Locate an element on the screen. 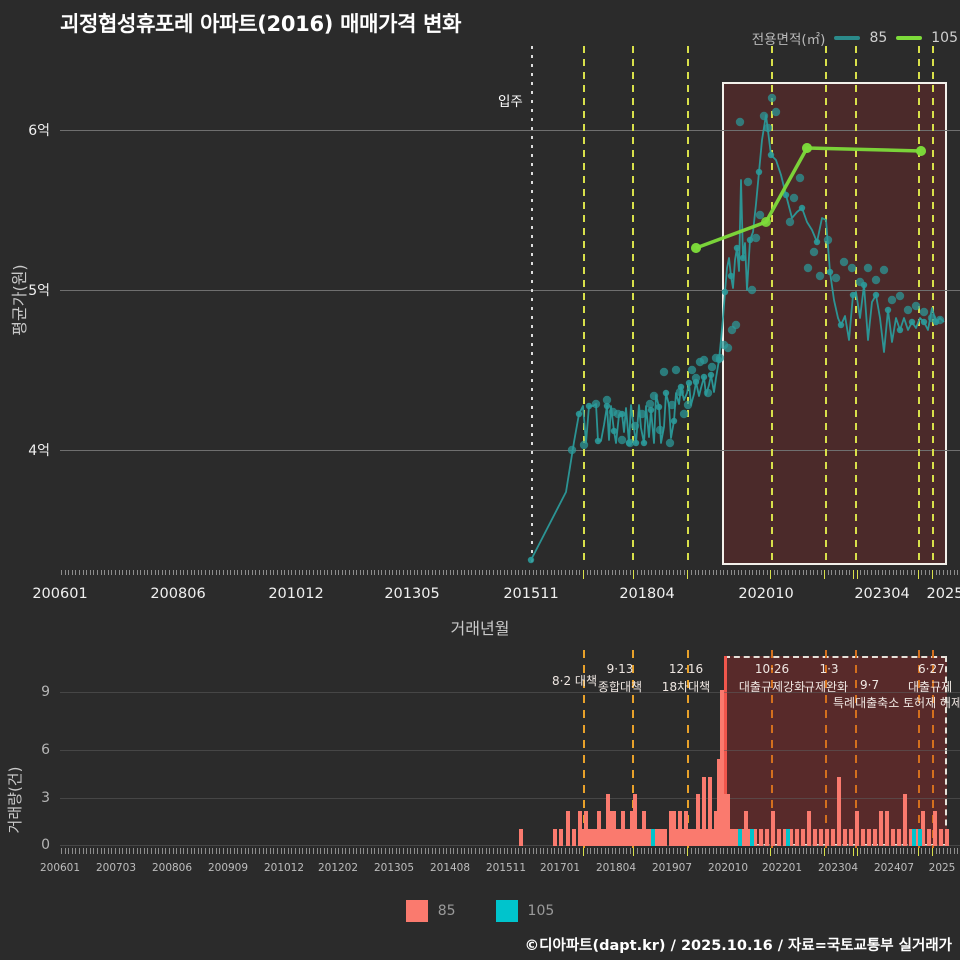  volume-x-tick-label: 201804 is located at coordinates (616, 868).